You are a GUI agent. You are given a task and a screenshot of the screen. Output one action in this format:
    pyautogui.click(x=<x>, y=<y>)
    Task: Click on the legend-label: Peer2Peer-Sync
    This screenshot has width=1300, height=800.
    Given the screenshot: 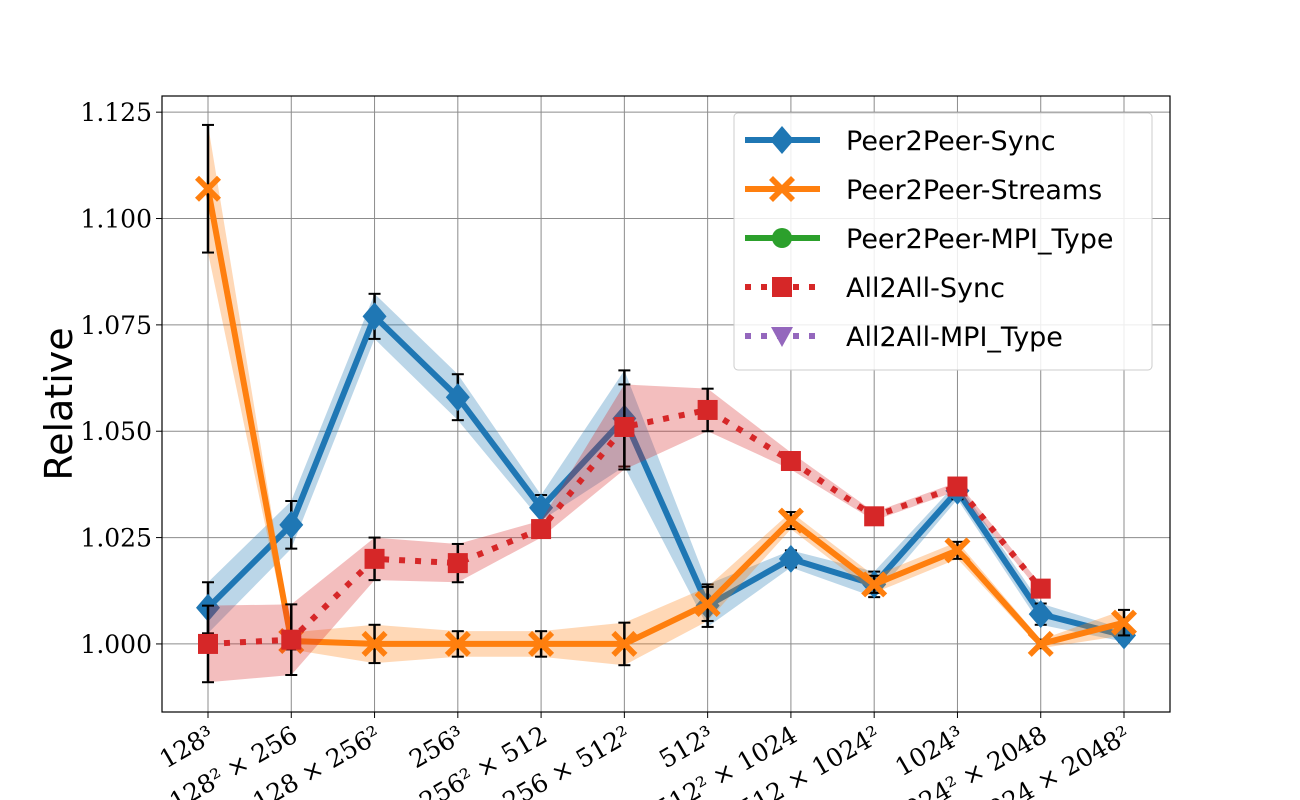 What is the action you would take?
    pyautogui.click(x=951, y=141)
    